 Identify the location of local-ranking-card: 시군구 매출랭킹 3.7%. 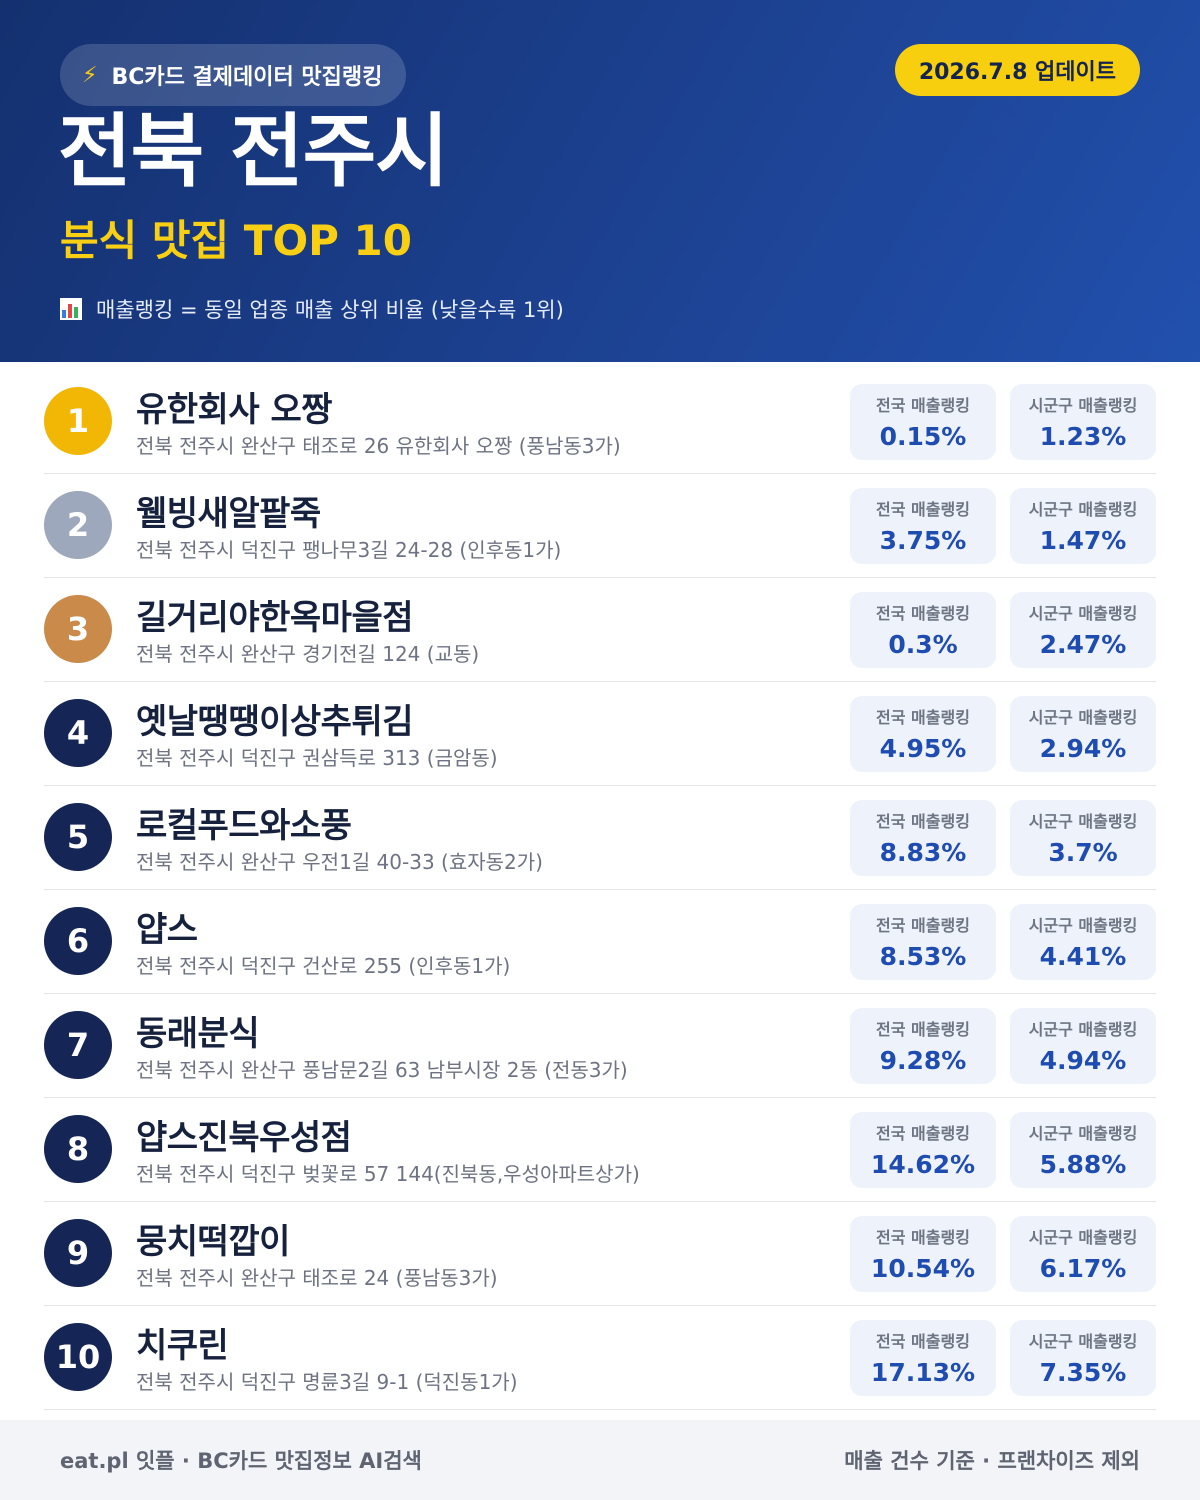
(1083, 838).